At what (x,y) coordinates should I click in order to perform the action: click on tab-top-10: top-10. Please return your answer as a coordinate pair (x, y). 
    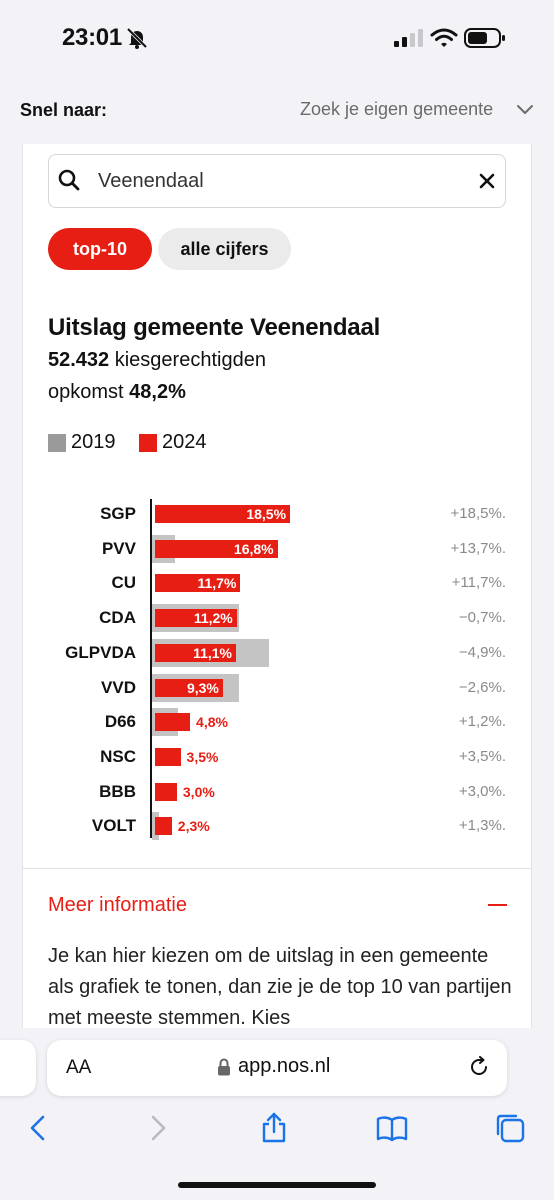
    Looking at the image, I should click on (100, 249).